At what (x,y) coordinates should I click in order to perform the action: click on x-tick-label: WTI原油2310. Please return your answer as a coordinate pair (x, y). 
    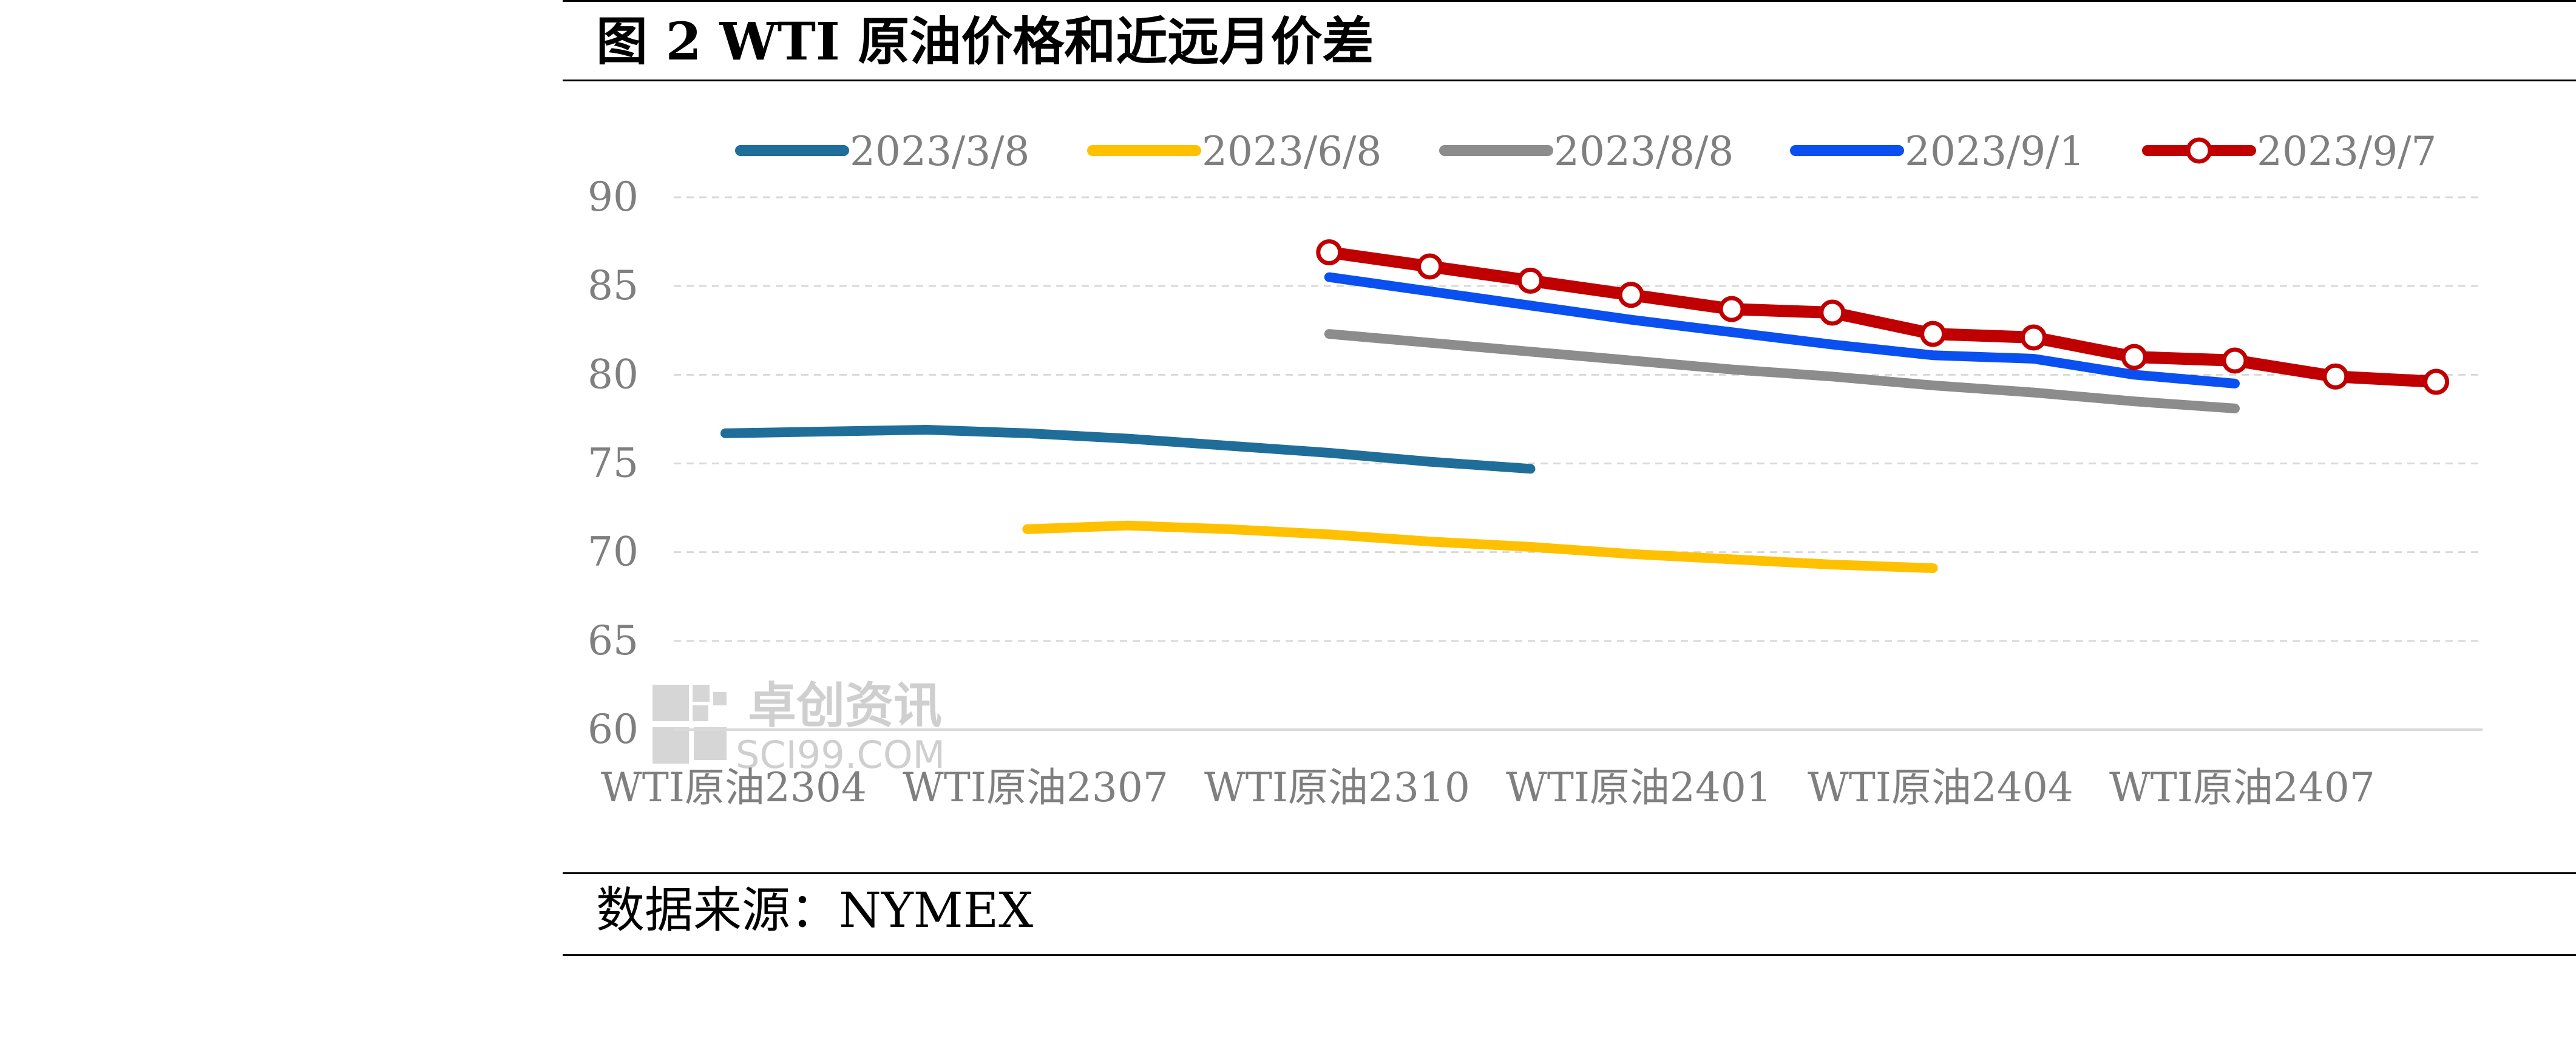
    Looking at the image, I should click on (1337, 787).